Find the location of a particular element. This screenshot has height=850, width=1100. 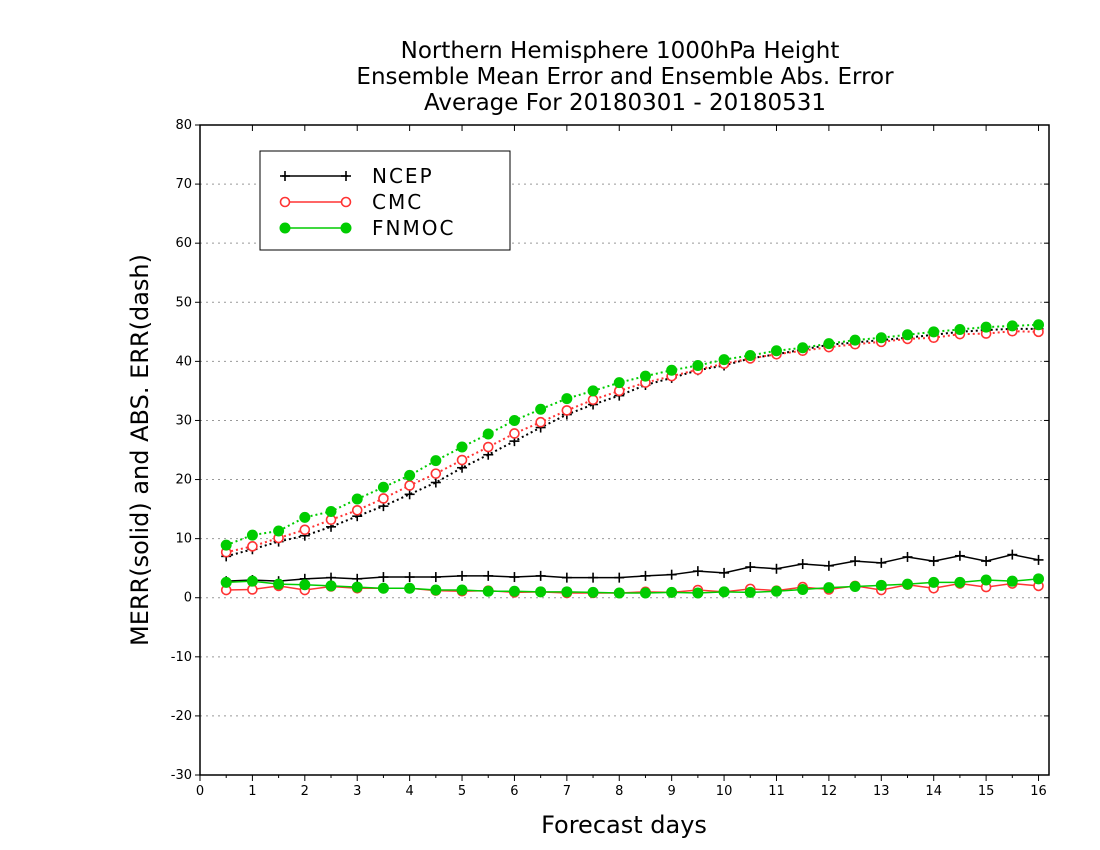

series-fnmoc-mean-error is located at coordinates (632, 586).